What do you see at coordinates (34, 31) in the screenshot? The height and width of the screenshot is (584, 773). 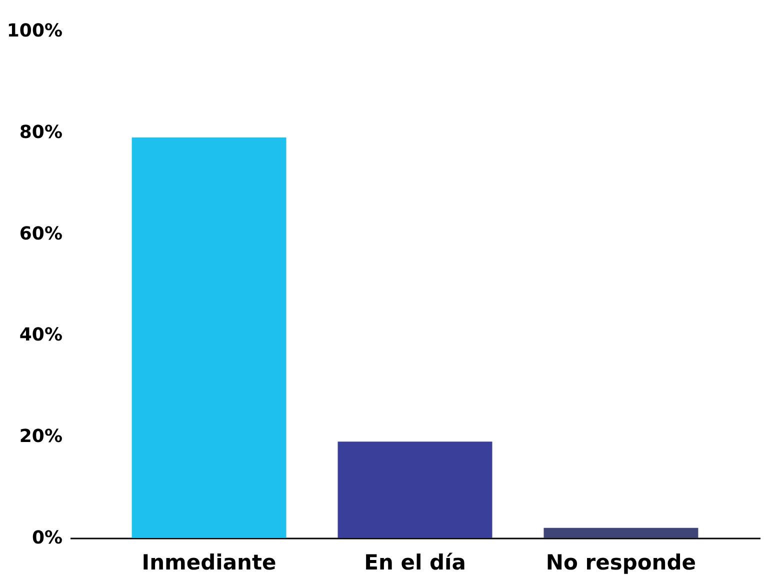 I see `y-tick-label: 100%` at bounding box center [34, 31].